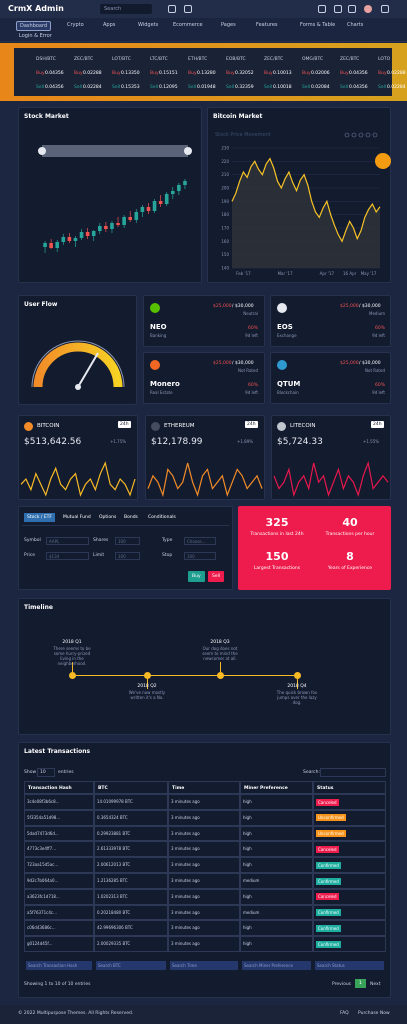 The width and height of the screenshot is (407, 1024). I want to click on timeline-panel, so click(204, 666).